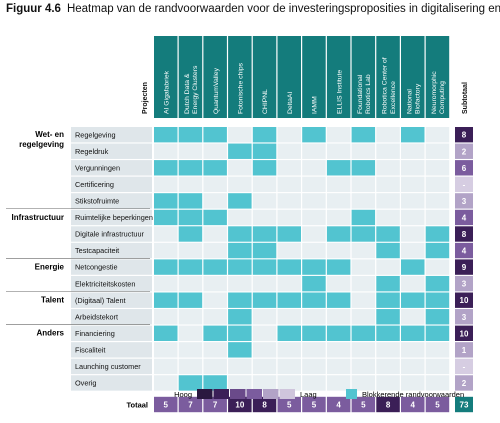 The image size is (500, 423). I want to click on column-header-label: Computing, so click(442, 97).